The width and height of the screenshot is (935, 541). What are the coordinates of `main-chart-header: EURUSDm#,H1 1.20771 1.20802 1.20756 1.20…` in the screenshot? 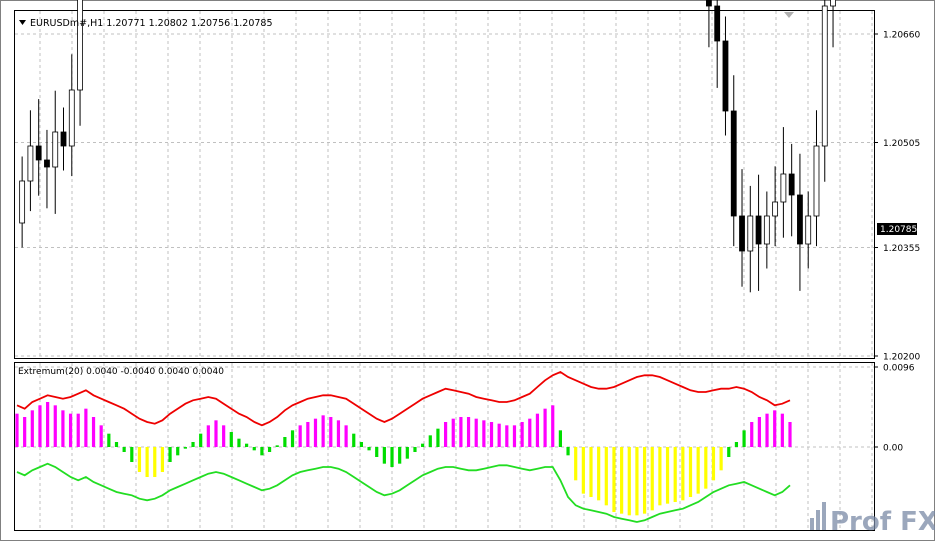 It's located at (151, 23).